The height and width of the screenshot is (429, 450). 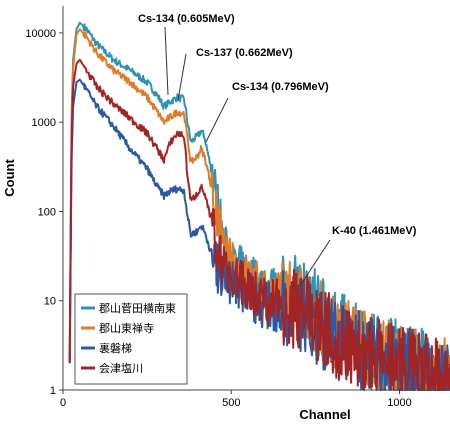 I want to click on peak-annotation: Cs-137 (0.662MeV), so click(x=244, y=53).